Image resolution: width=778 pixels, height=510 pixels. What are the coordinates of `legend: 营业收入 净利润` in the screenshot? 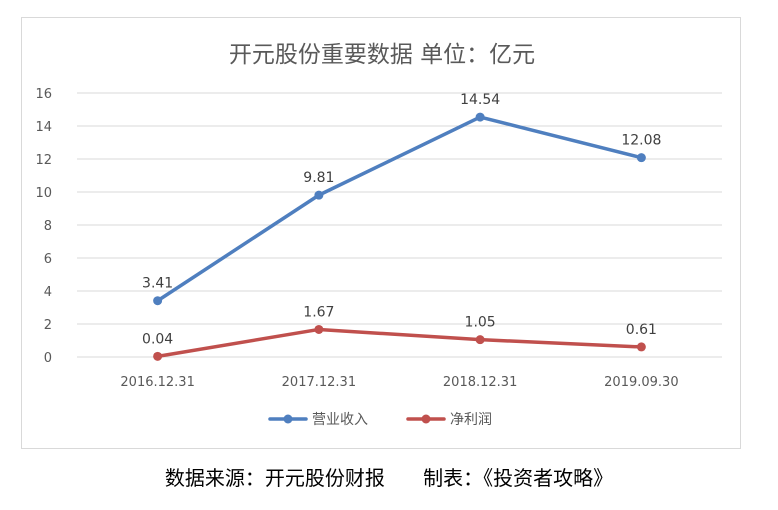 It's located at (380, 420).